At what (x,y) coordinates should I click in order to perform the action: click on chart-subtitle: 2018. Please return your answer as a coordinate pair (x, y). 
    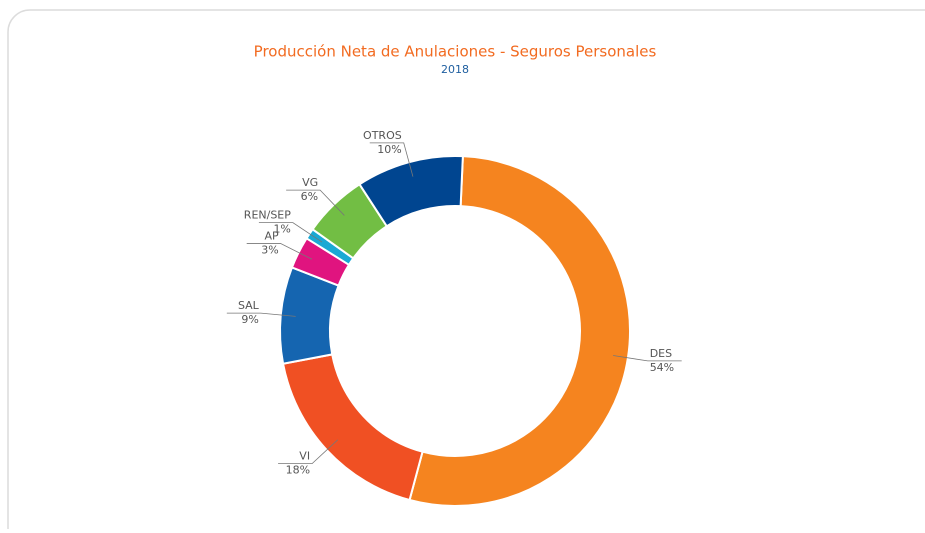
    Looking at the image, I should click on (455, 69).